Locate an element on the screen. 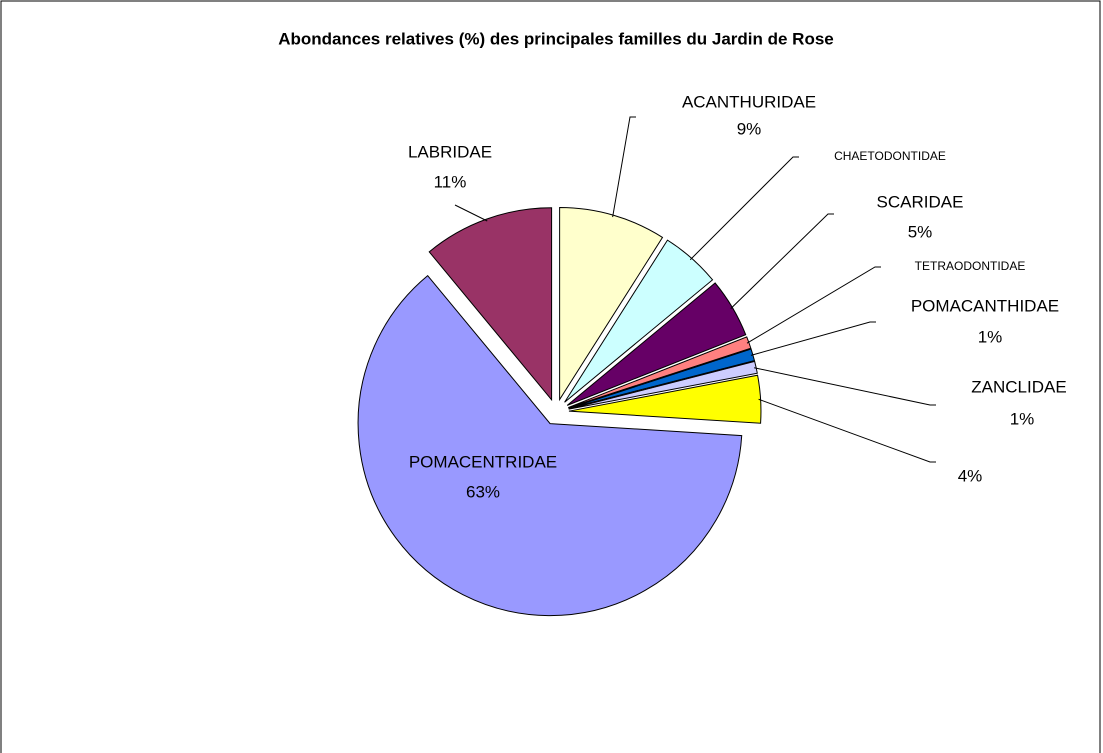 The height and width of the screenshot is (753, 1103). slice-label: LABRIDAE is located at coordinates (450, 151).